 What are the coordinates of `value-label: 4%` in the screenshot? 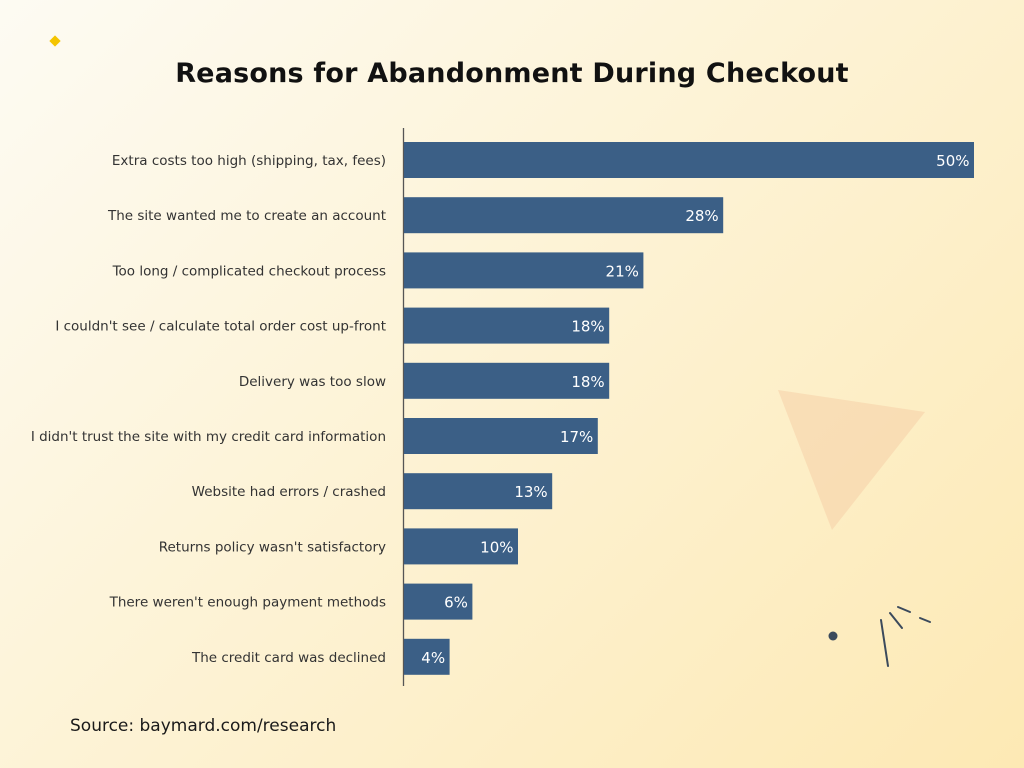 It's located at (433, 658).